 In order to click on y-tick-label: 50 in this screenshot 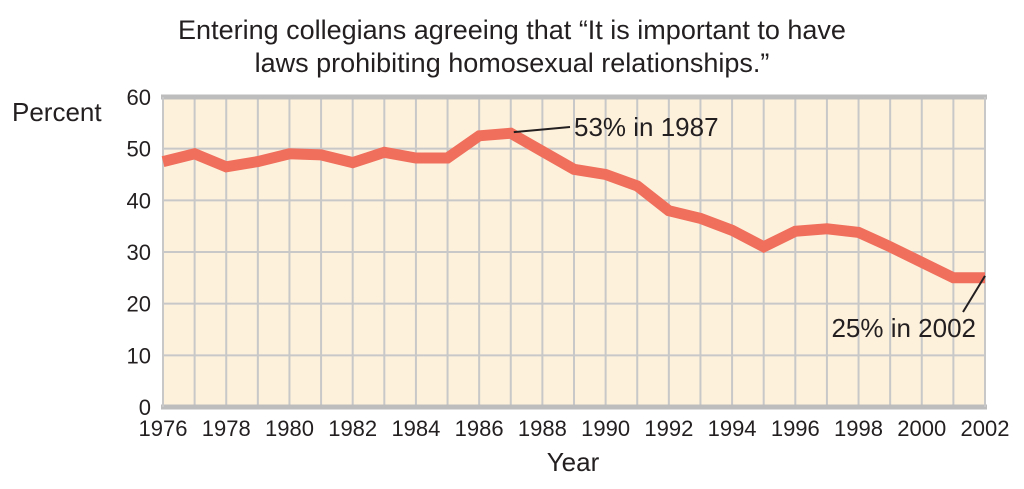, I will do `click(139, 149)`.